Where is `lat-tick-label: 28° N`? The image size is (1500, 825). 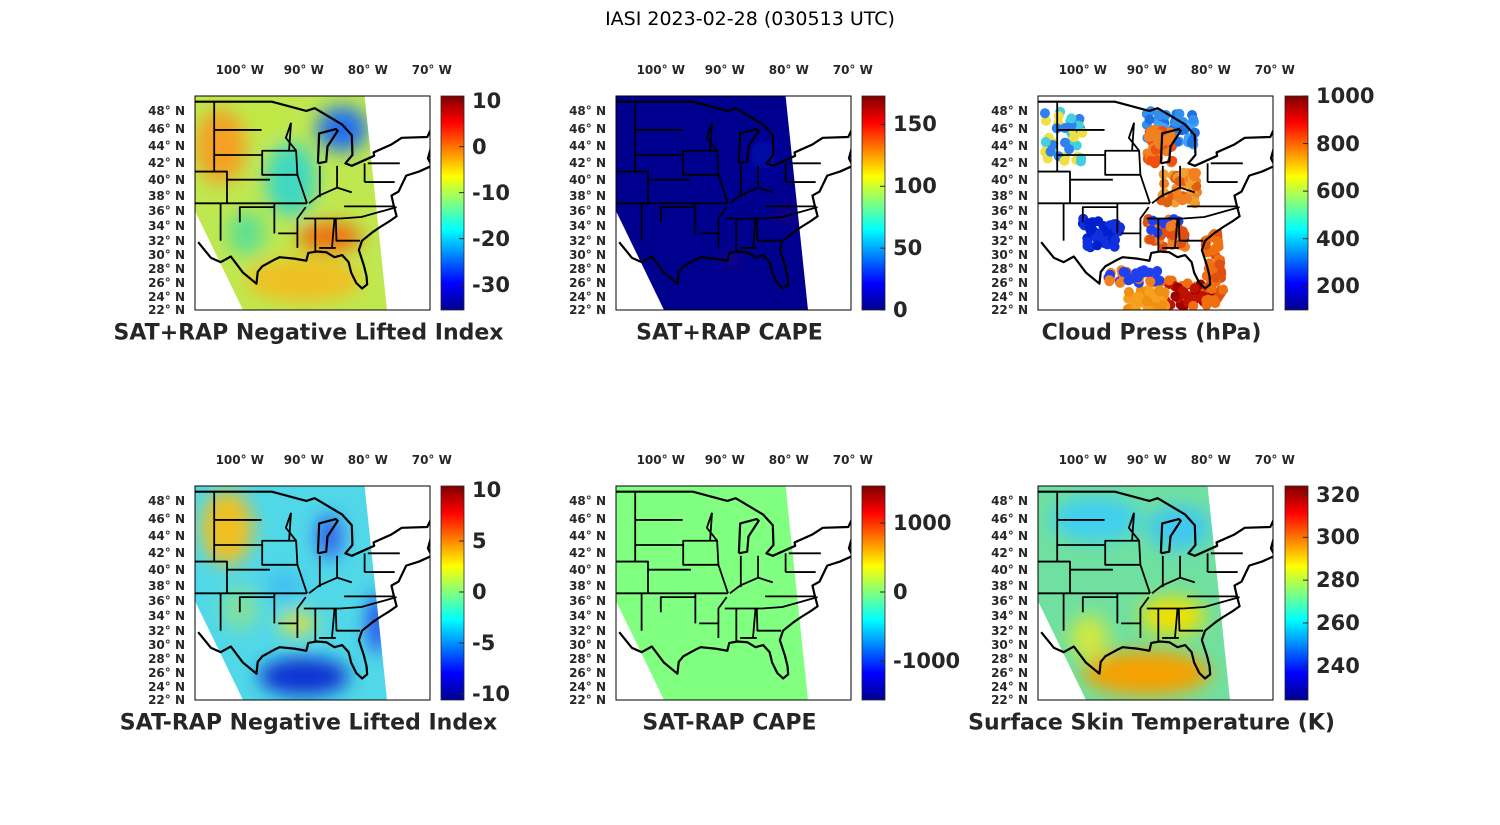 lat-tick-label: 28° N is located at coordinates (1009, 269).